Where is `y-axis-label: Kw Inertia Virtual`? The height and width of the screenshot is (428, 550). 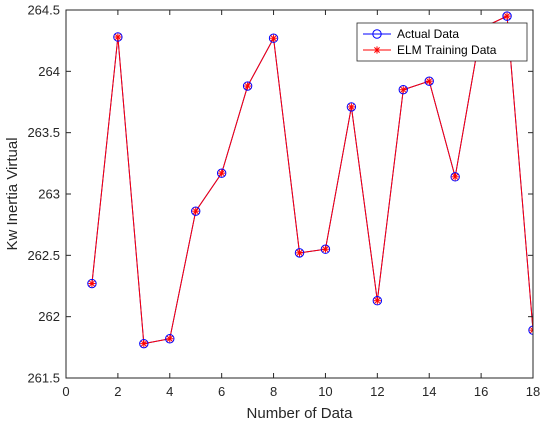
y-axis-label: Kw Inertia Virtual is located at coordinates (12, 193).